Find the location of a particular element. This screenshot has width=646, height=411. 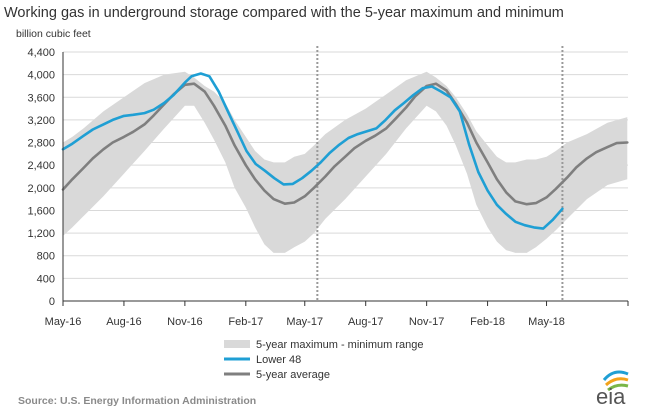

eia-logo-mark is located at coordinates (615, 381).